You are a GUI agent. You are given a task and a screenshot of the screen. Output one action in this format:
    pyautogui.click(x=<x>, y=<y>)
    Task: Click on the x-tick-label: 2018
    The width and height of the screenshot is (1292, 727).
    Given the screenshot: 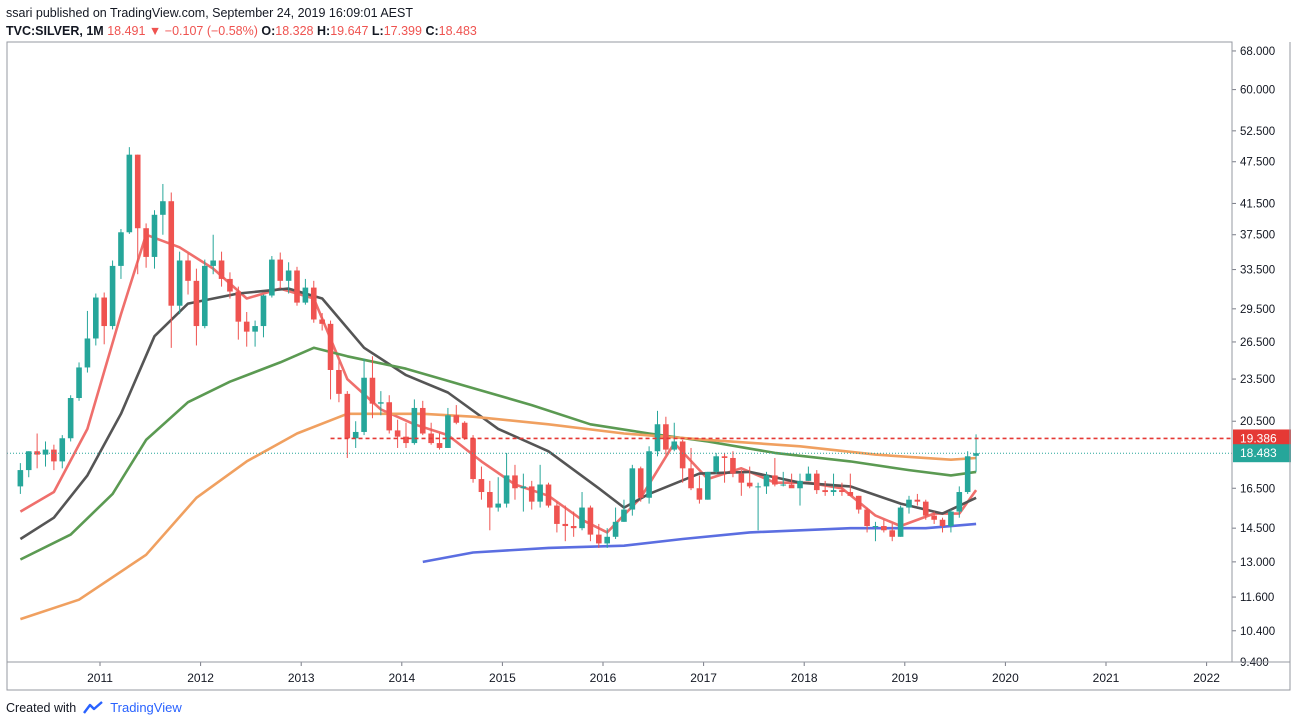 What is the action you would take?
    pyautogui.click(x=804, y=678)
    